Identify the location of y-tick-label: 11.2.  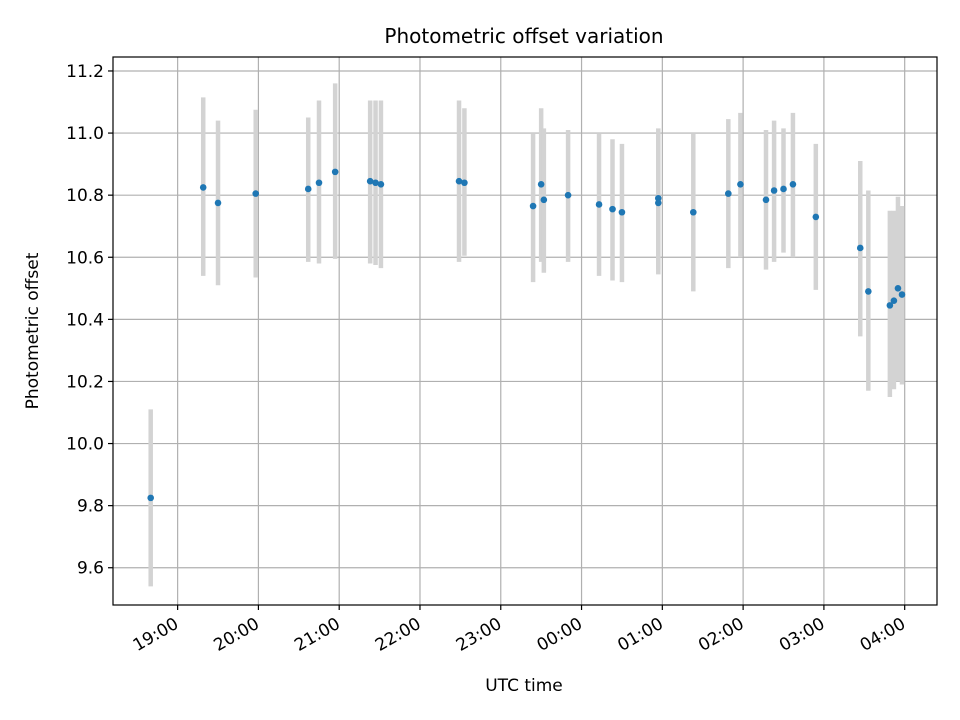
(85, 72).